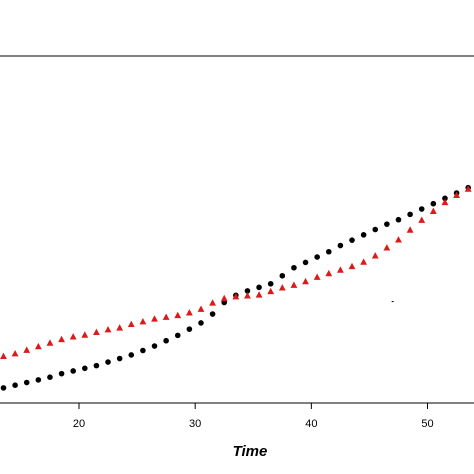  I want to click on x-tick-label: 50, so click(427, 424).